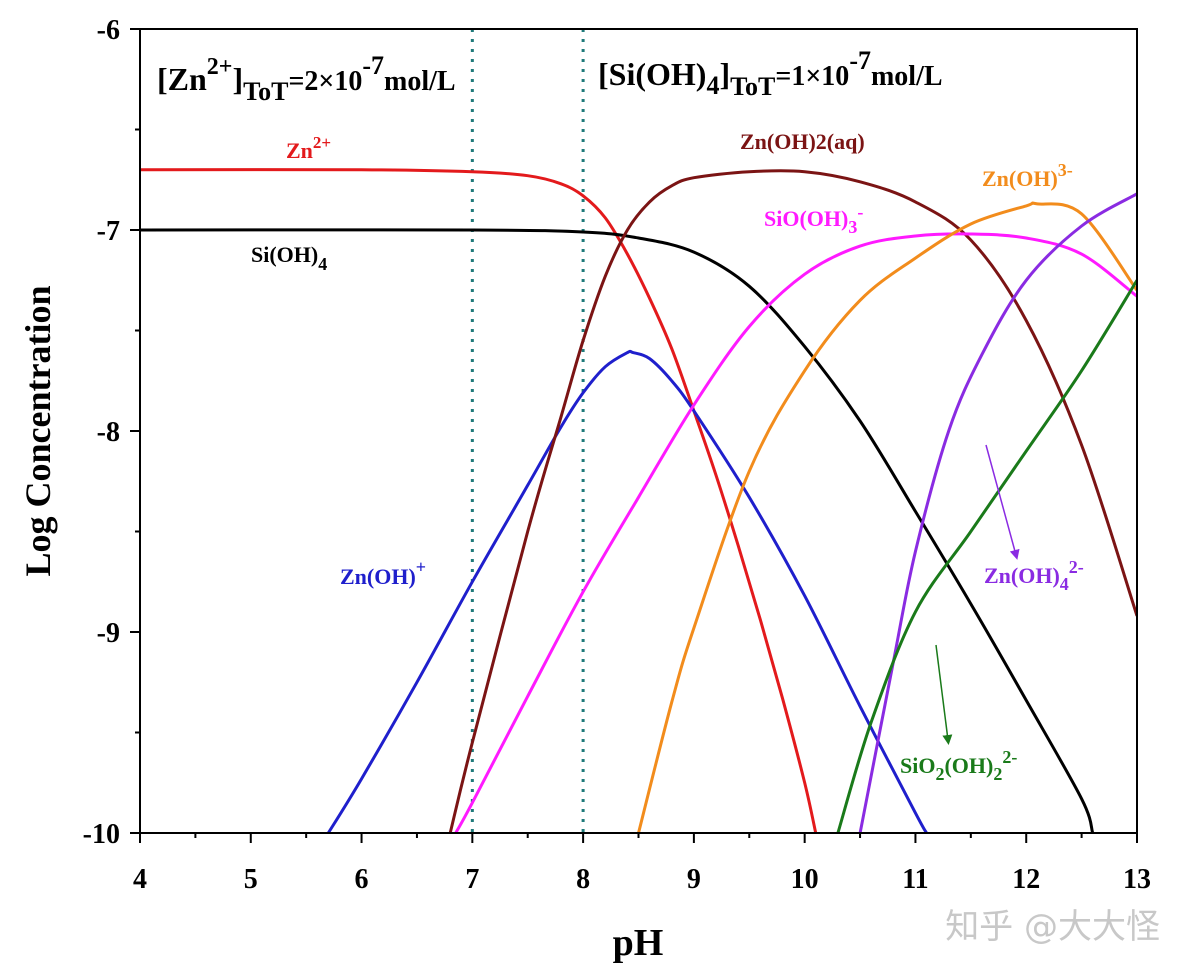 The image size is (1189, 973). Describe the element at coordinates (306, 78) in the screenshot. I see `zn-total-annotation: [Zn2+]ToT=2×10-7mol/L` at that location.